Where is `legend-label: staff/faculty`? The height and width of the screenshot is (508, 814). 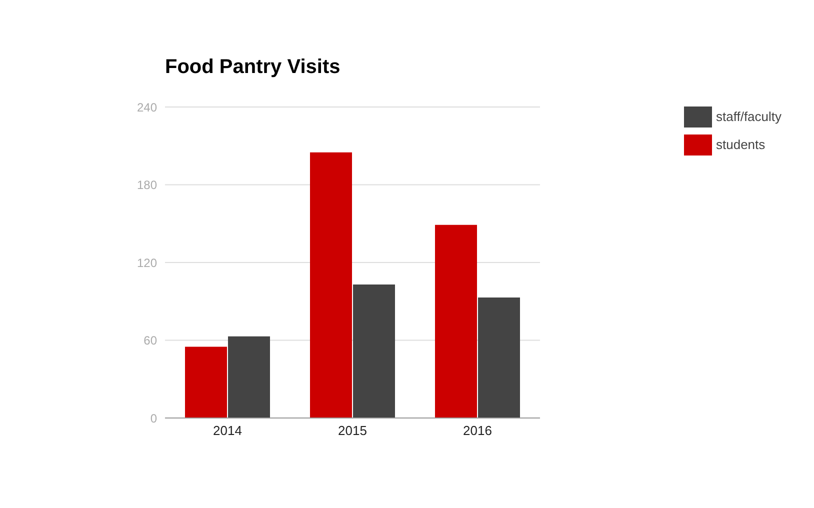 legend-label: staff/faculty is located at coordinates (749, 116).